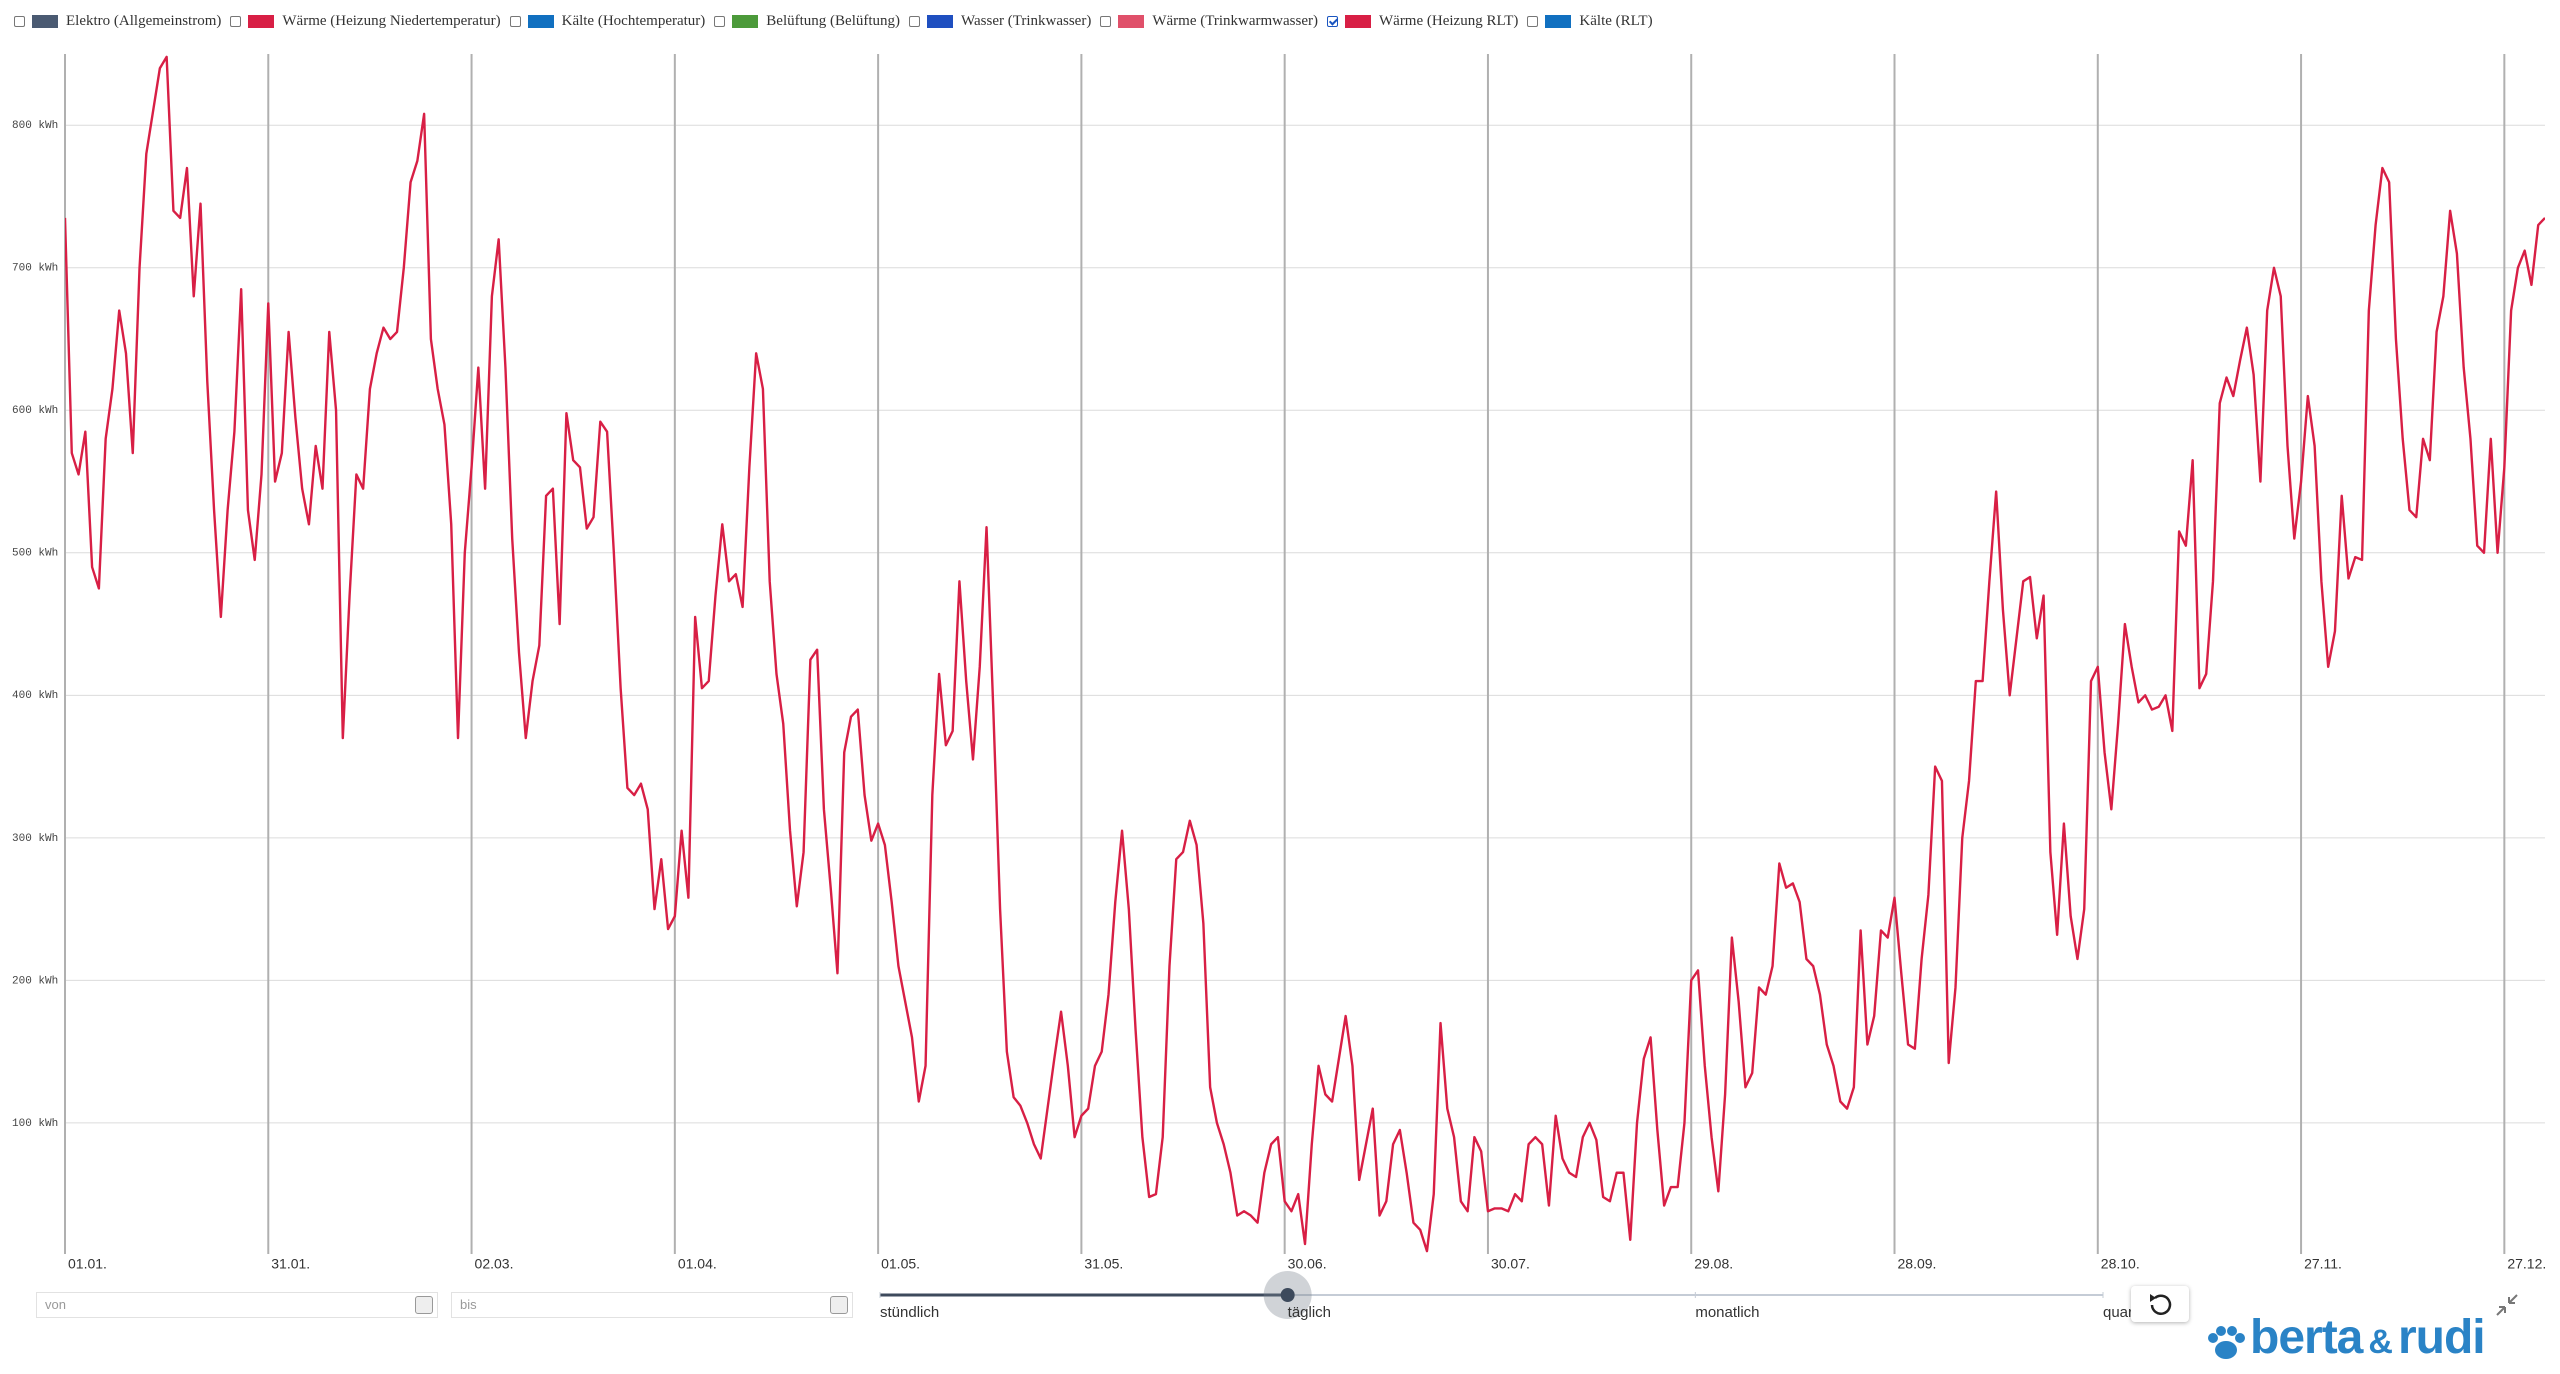 The width and height of the screenshot is (2560, 1374). I want to click on x-tick-label: 01.05., so click(900, 1263).